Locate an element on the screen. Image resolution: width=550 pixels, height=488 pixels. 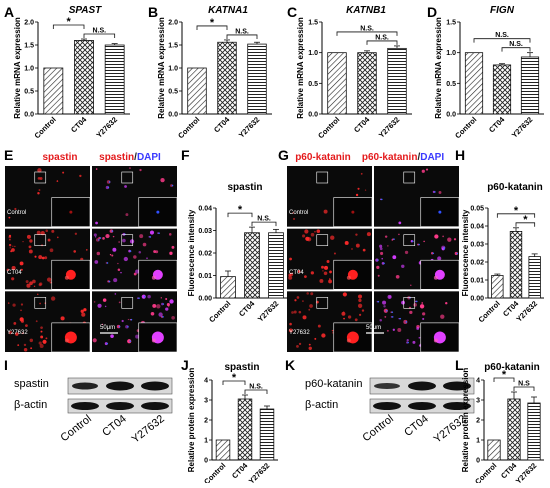
chart-a-ytick-label: 2.0 is located at coordinates (29, 23).